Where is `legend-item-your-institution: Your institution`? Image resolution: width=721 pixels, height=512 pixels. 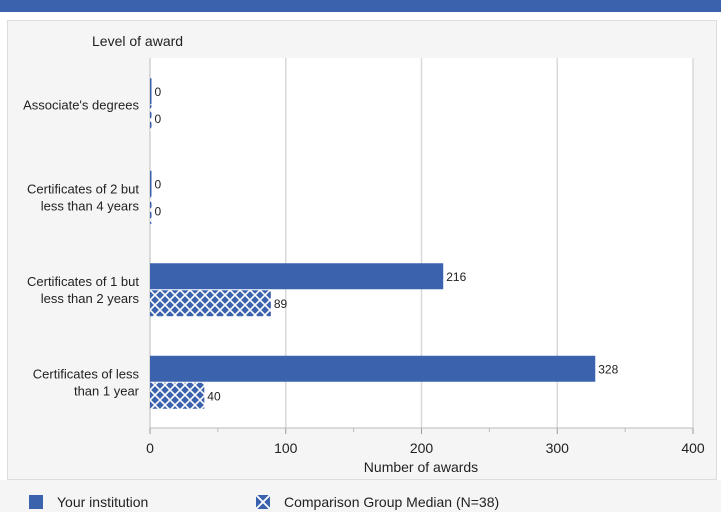 legend-item-your-institution: Your institution is located at coordinates (88, 502).